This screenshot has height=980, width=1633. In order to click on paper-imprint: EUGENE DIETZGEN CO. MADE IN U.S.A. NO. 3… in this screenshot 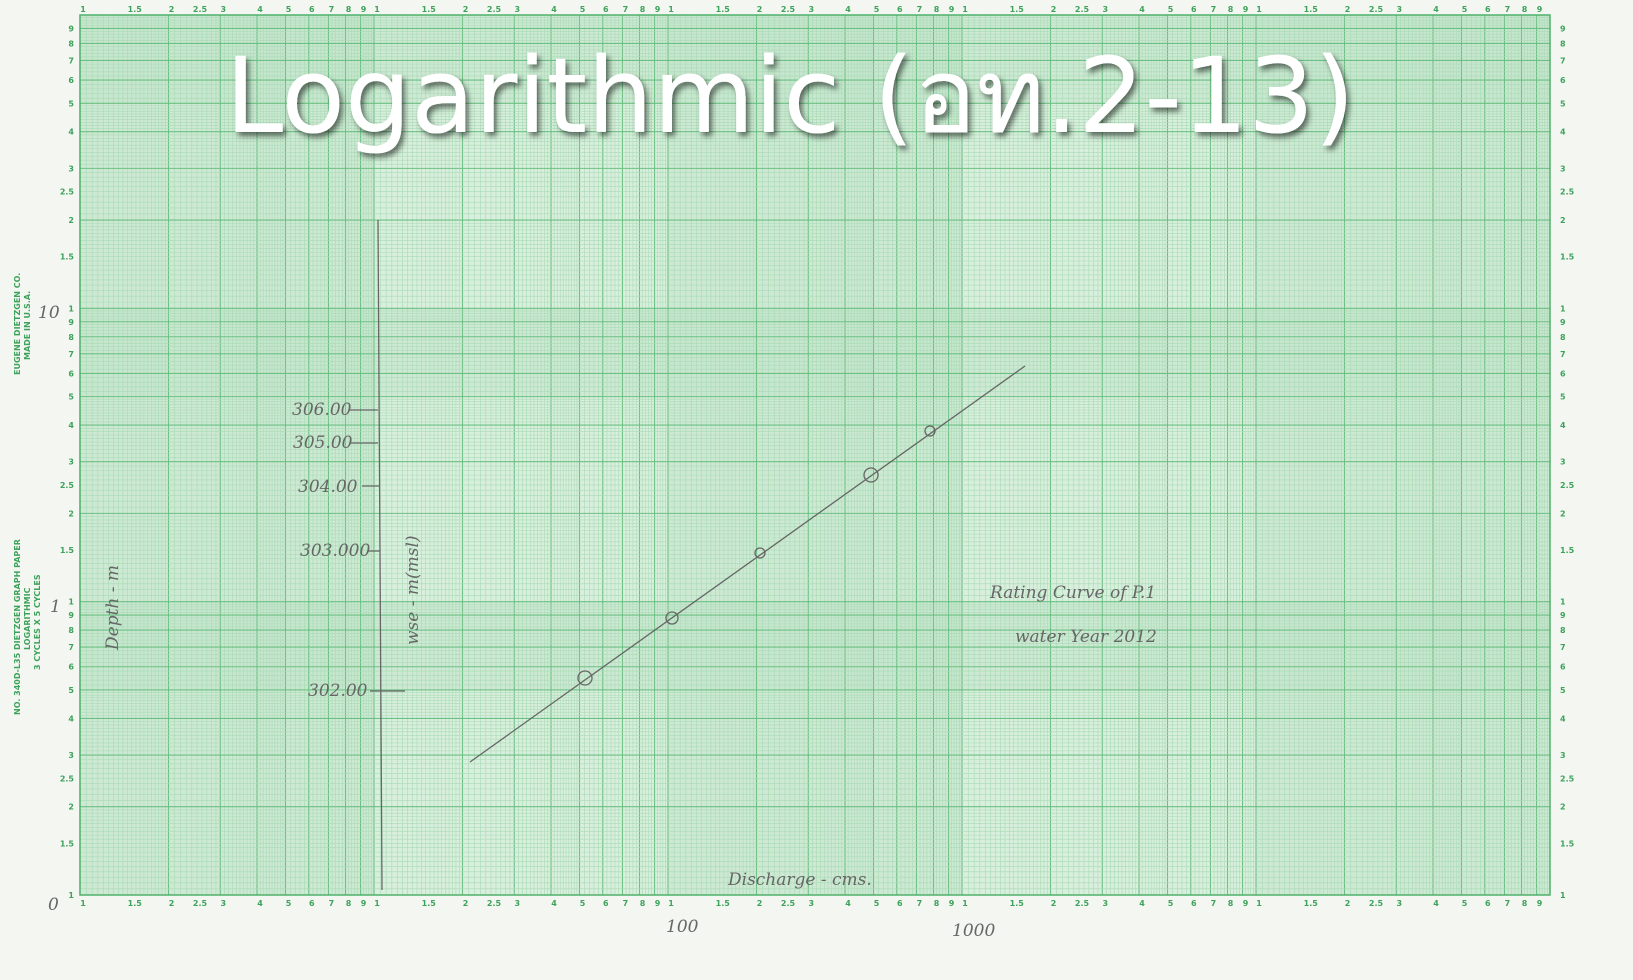, I will do `click(27, 494)`.